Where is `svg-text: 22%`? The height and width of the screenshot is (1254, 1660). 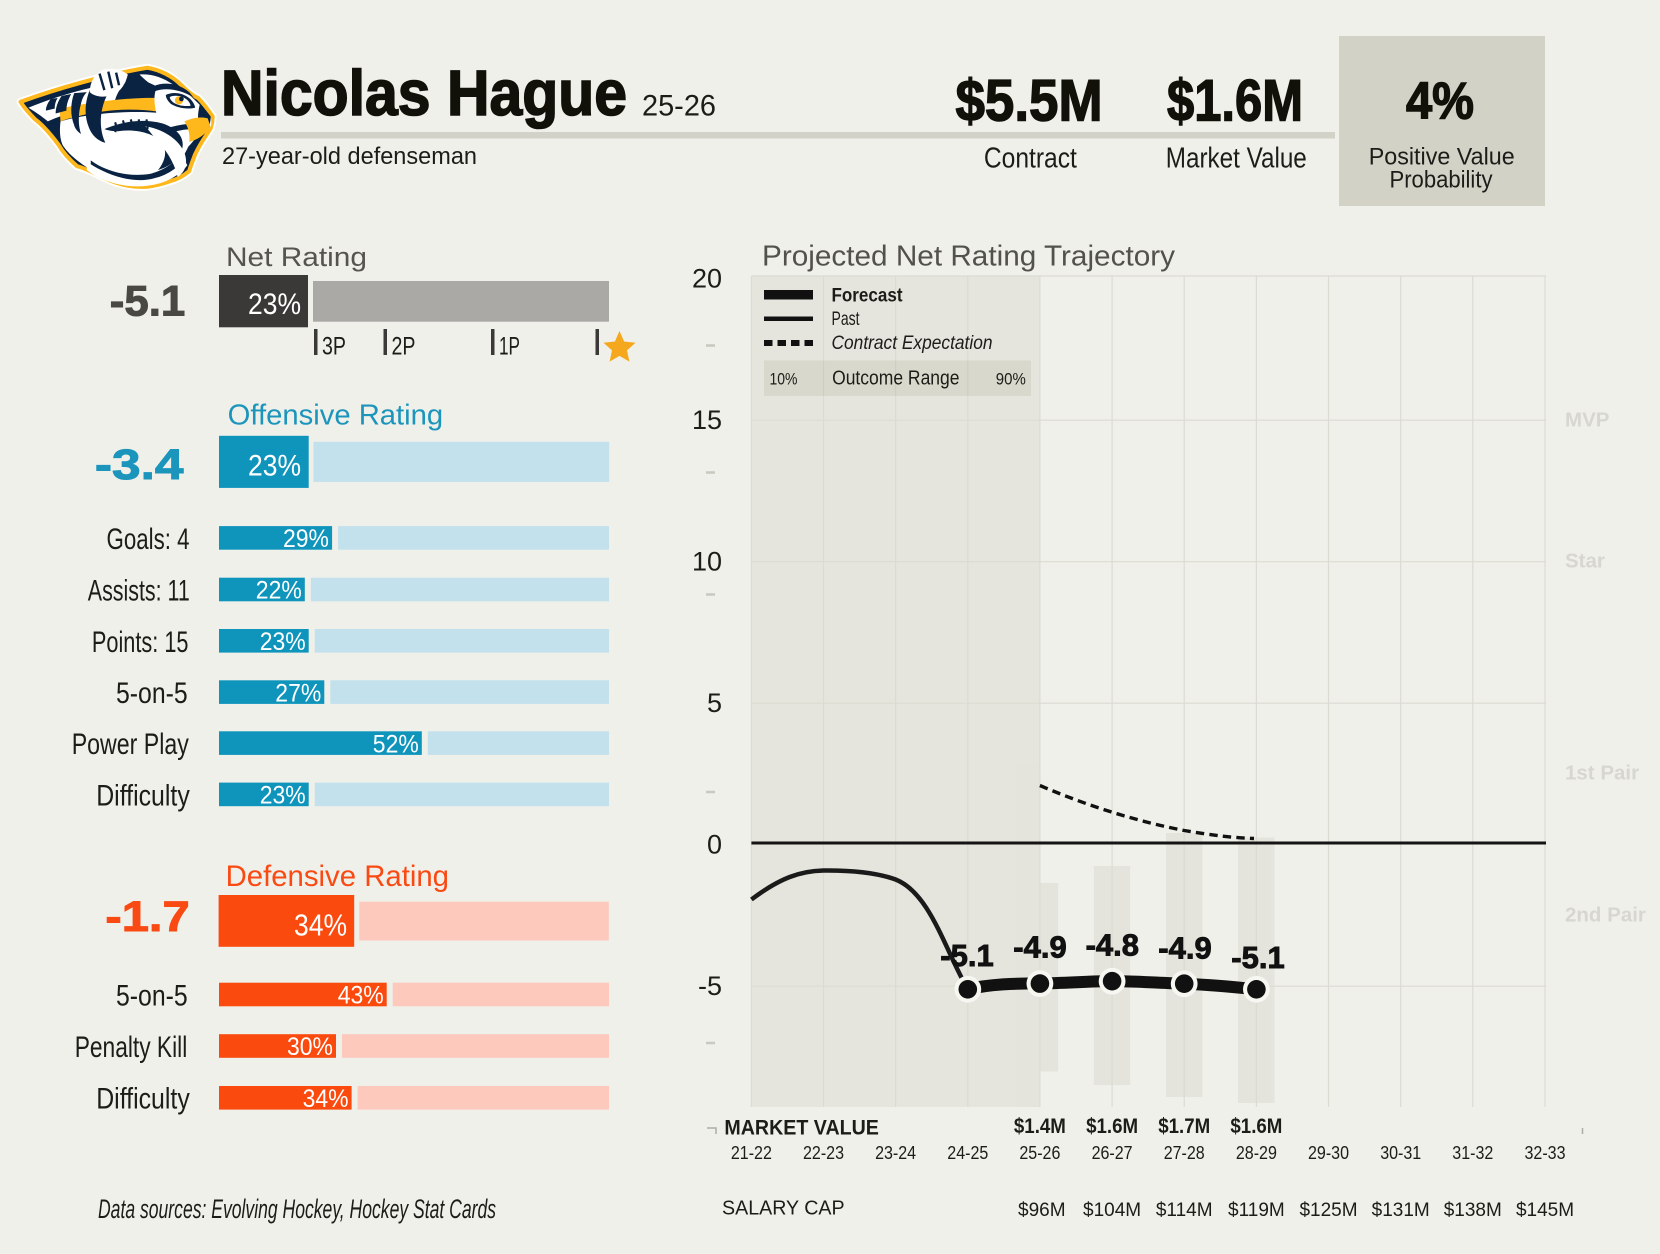 svg-text: 22% is located at coordinates (279, 591).